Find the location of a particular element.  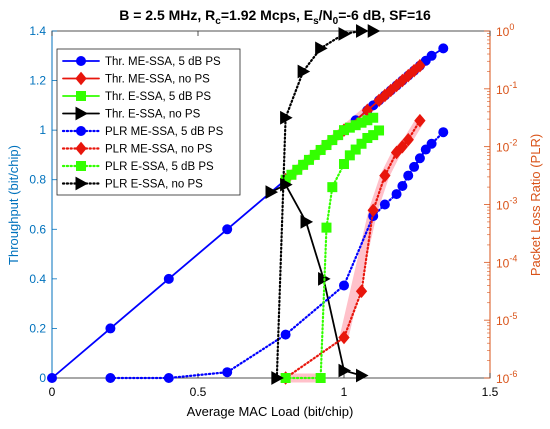

legend-label: Thr. ME-SSA, 5 dB PS is located at coordinates (163, 62).